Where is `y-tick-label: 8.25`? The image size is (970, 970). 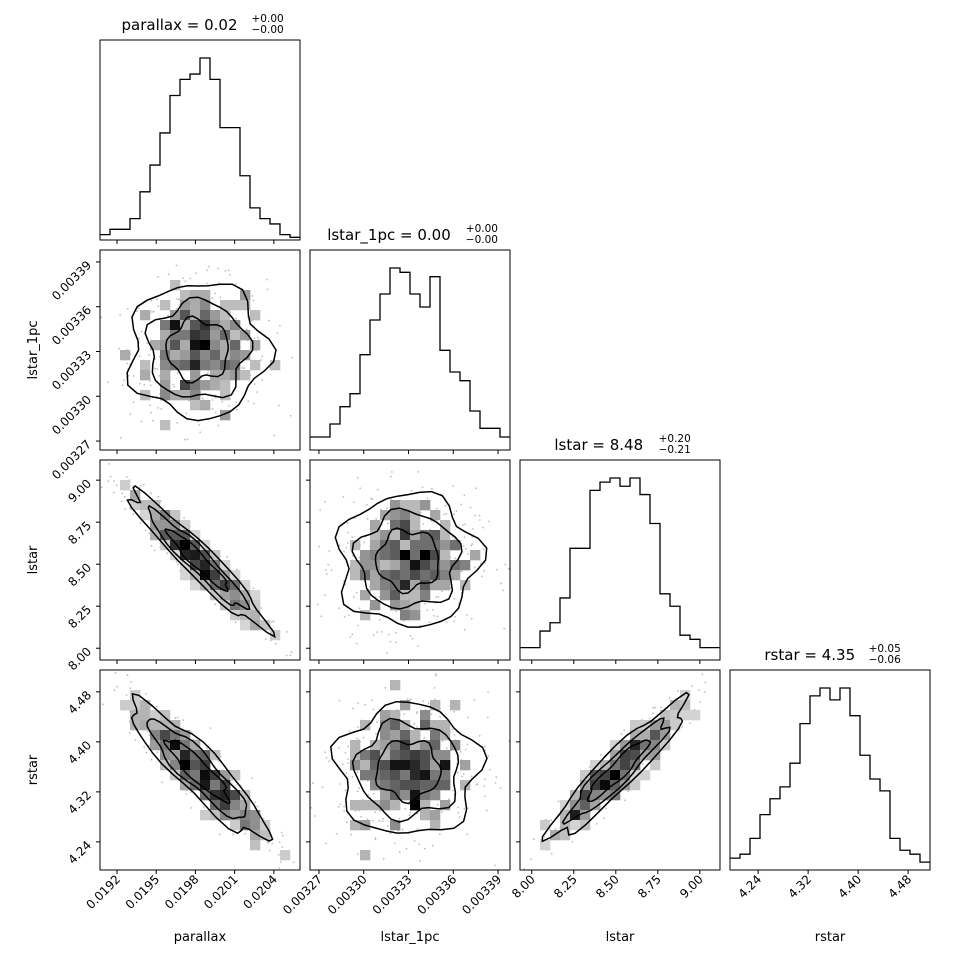
y-tick-label: 8.25 is located at coordinates (79, 616).